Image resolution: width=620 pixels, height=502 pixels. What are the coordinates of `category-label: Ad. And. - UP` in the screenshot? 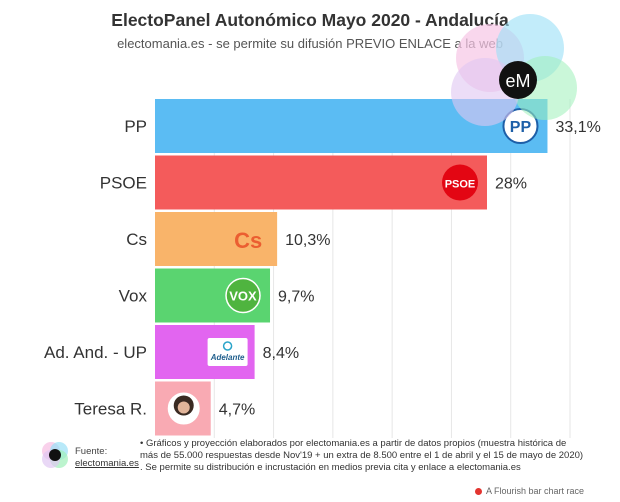 It's located at (95, 352).